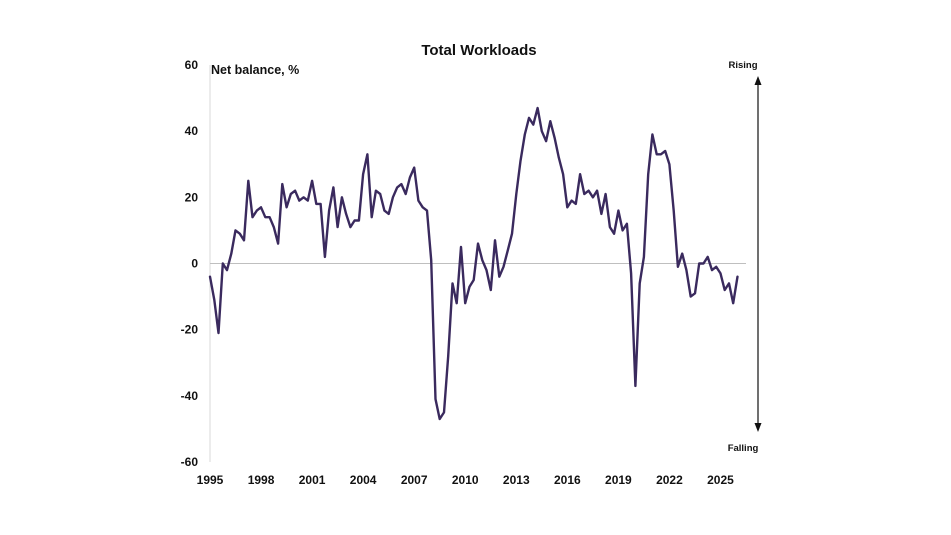 The width and height of the screenshot is (951, 535). I want to click on x-tick-label: 2016, so click(567, 480).